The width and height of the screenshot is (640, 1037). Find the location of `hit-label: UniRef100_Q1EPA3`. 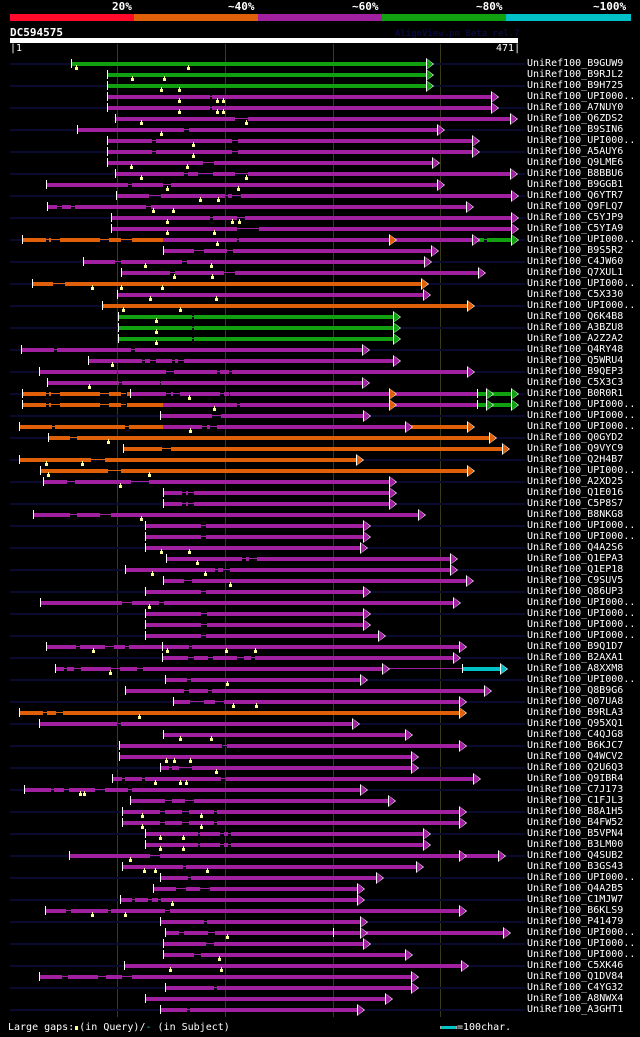

hit-label: UniRef100_Q1EPA3 is located at coordinates (575, 558).